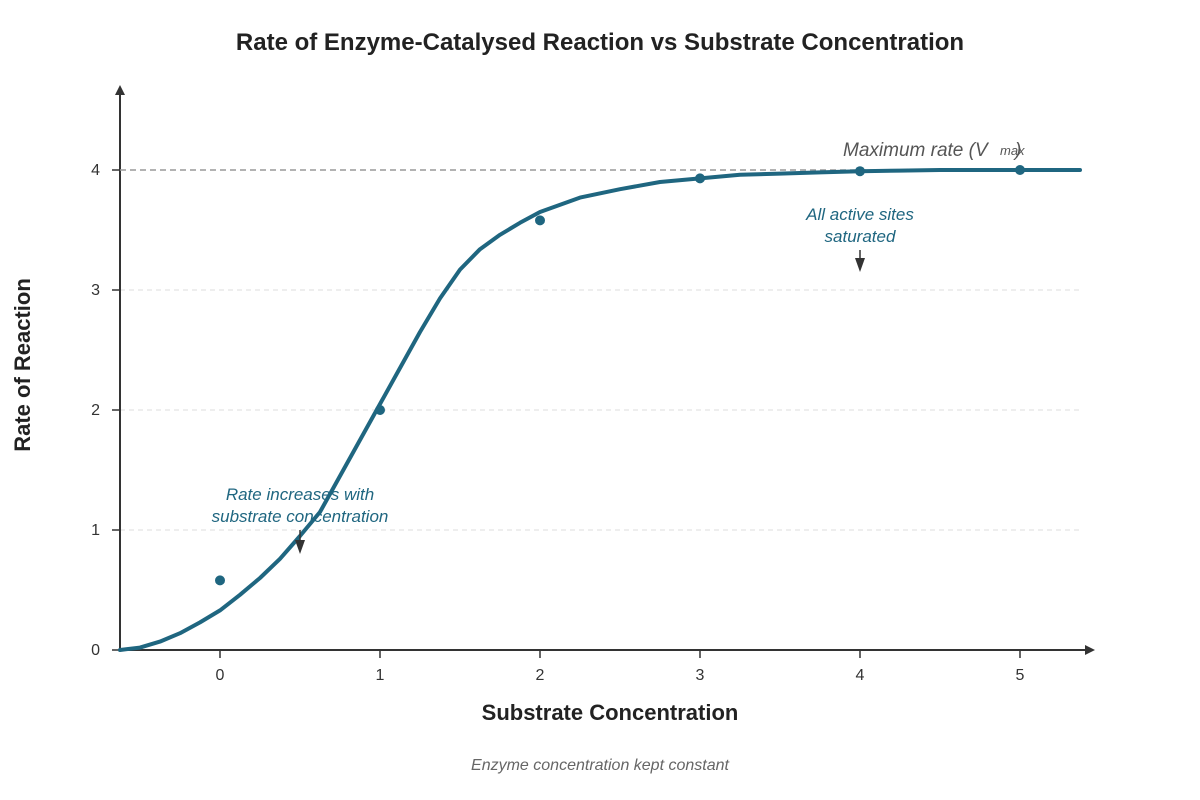 Image resolution: width=1200 pixels, height=800 pixels. Describe the element at coordinates (1012, 150) in the screenshot. I see `vmax-label-subscript: max` at that location.